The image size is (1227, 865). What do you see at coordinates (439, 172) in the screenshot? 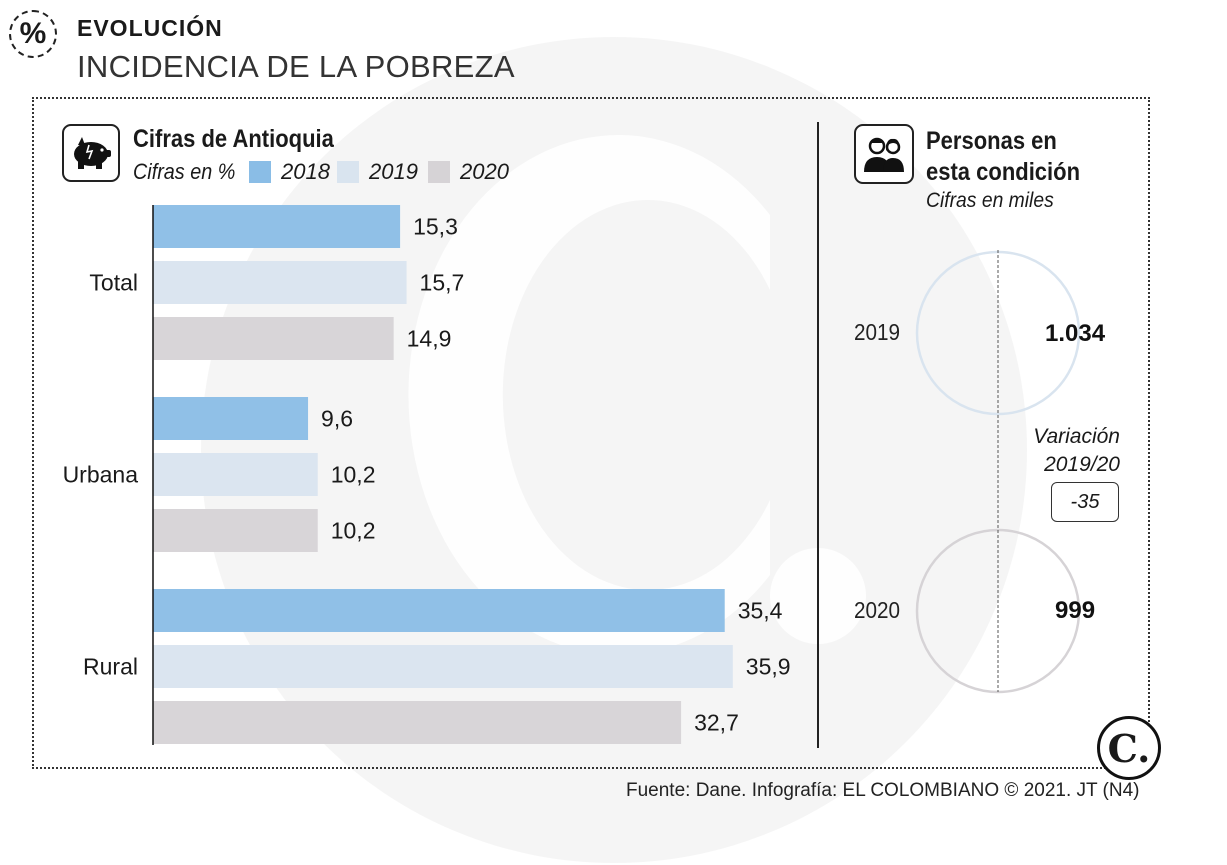
I see `legend-swatch-2020` at bounding box center [439, 172].